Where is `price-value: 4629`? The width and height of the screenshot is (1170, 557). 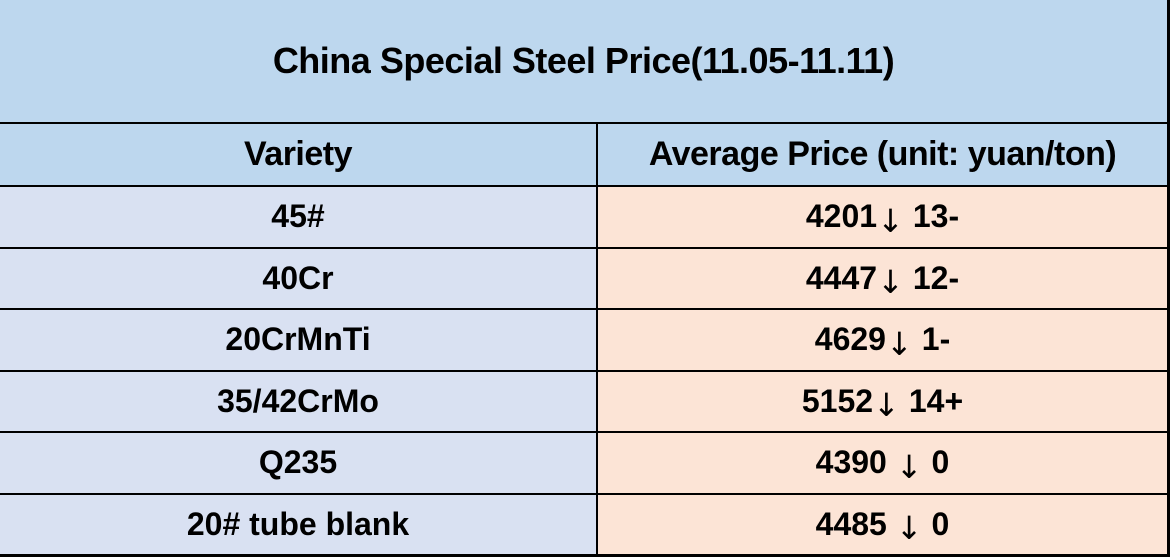 price-value: 4629 is located at coordinates (850, 339).